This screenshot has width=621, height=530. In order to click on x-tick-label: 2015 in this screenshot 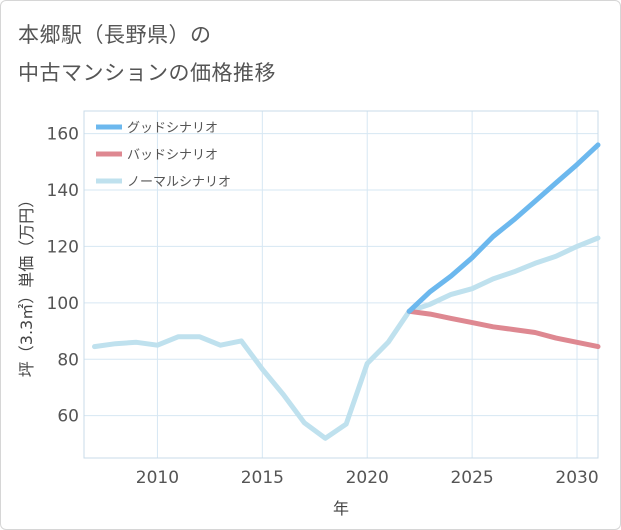, I will do `click(262, 478)`.